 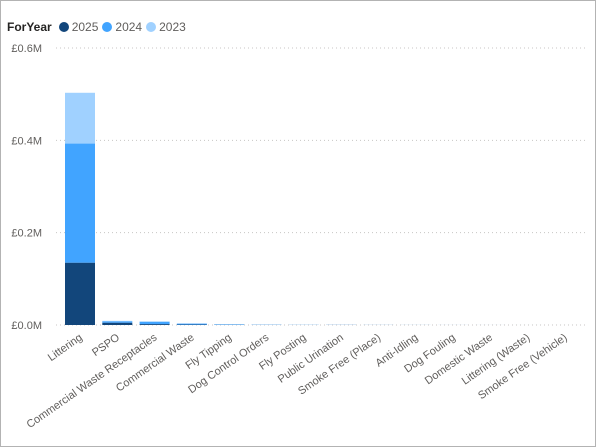 I want to click on x-tick-label: PSPO, so click(x=106, y=345).